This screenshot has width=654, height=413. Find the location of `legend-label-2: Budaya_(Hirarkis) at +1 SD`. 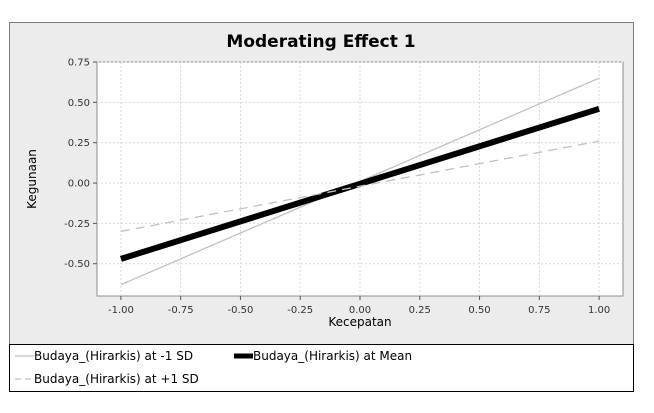

legend-label-2: Budaya_(Hirarkis) at +1 SD is located at coordinates (116, 379).